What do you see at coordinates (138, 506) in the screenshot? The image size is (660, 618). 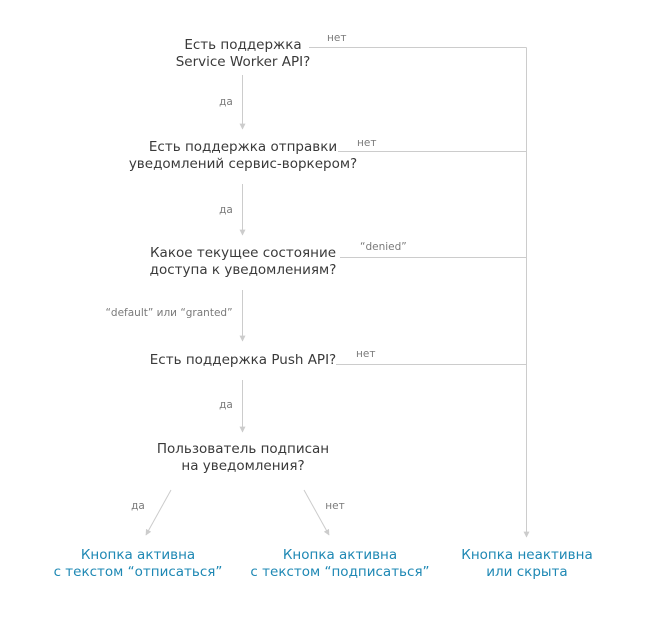 I see `edge-label-q5-yes: да` at bounding box center [138, 506].